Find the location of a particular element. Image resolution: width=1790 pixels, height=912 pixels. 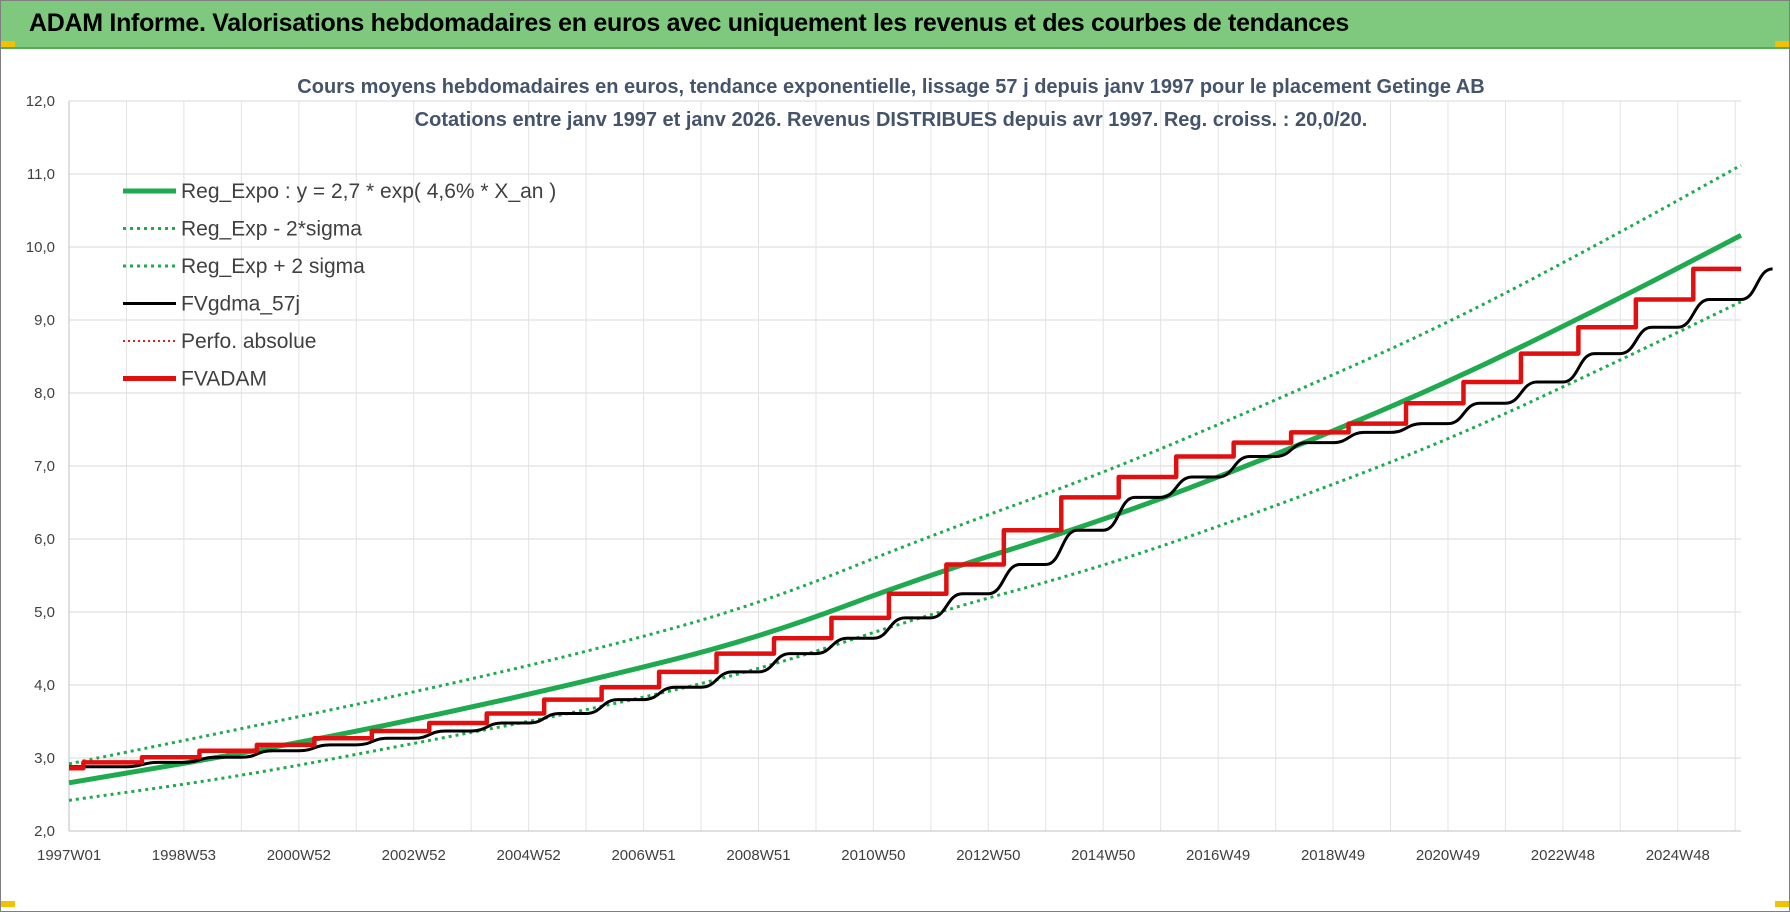

legend-label: FVADAM is located at coordinates (224, 379).